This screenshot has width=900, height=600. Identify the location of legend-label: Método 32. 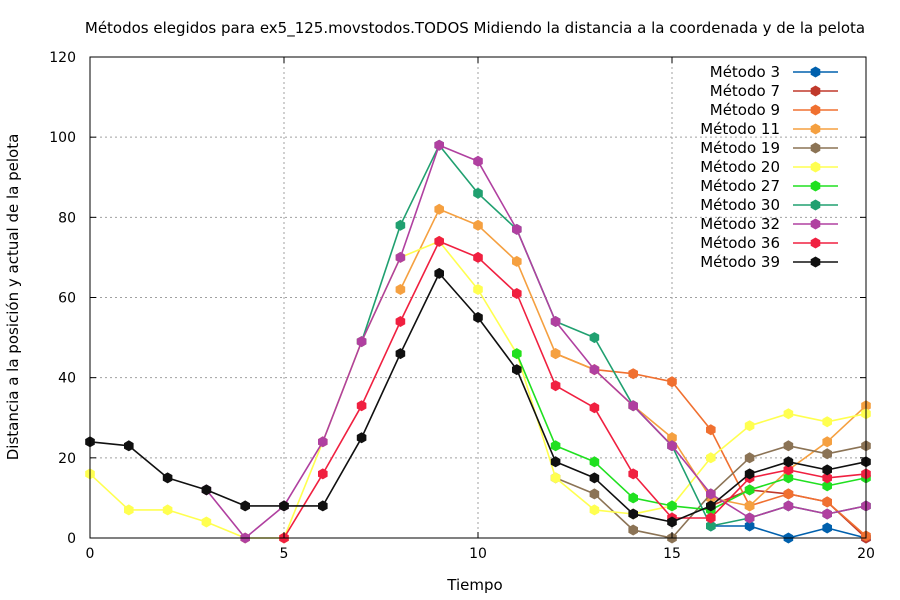
(740, 224).